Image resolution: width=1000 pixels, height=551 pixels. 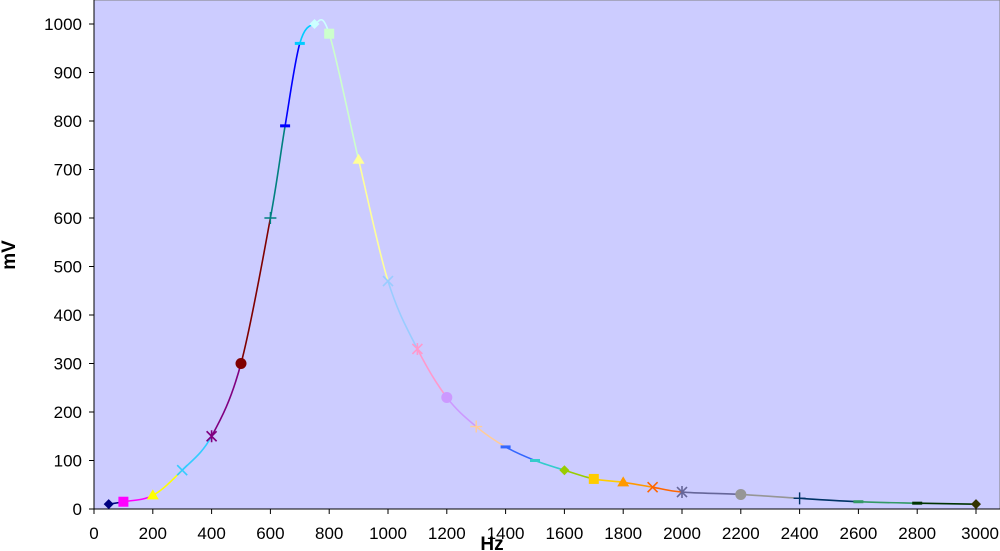 What do you see at coordinates (741, 533) in the screenshot?
I see `x-tick-label: 2200` at bounding box center [741, 533].